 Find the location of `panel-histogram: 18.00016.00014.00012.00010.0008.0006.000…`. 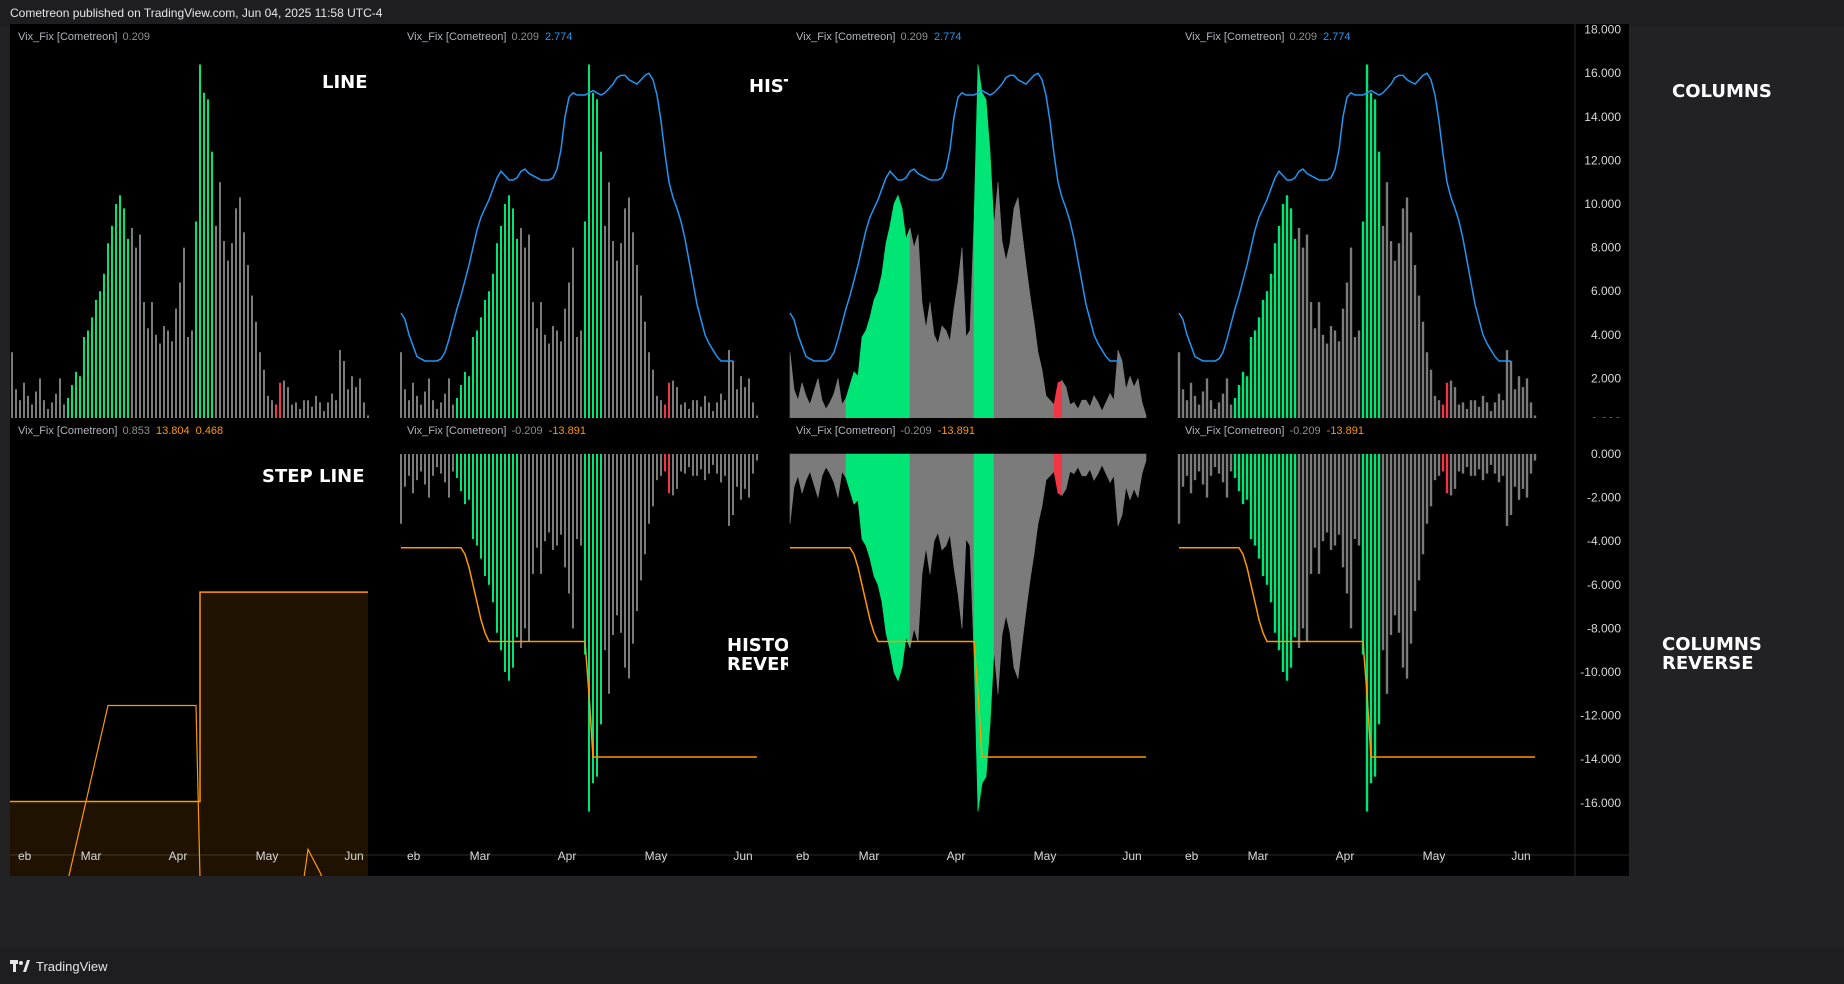

panel-histogram: 18.00016.00014.00012.00010.0008.0006.000… is located at coordinates (635, 253).